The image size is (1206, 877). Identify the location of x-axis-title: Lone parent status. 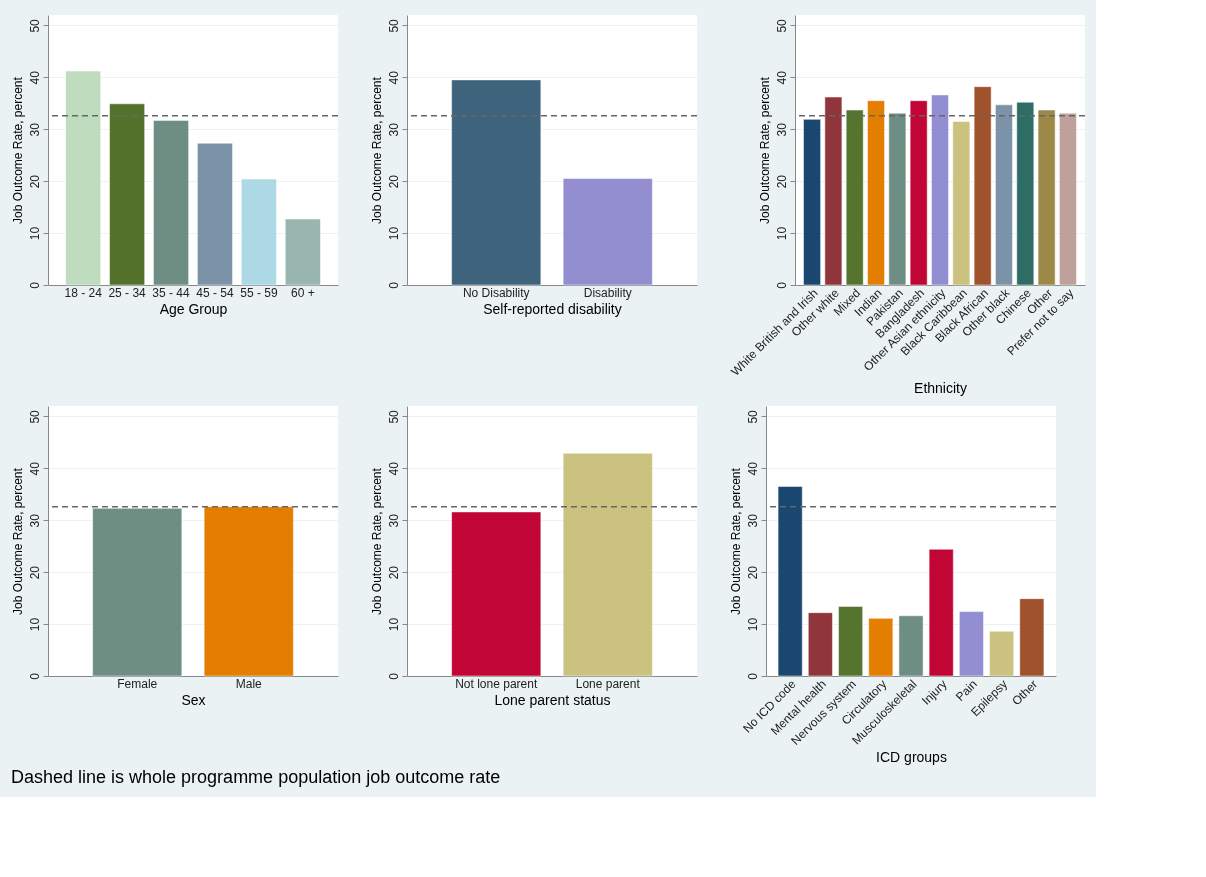
(552, 699).